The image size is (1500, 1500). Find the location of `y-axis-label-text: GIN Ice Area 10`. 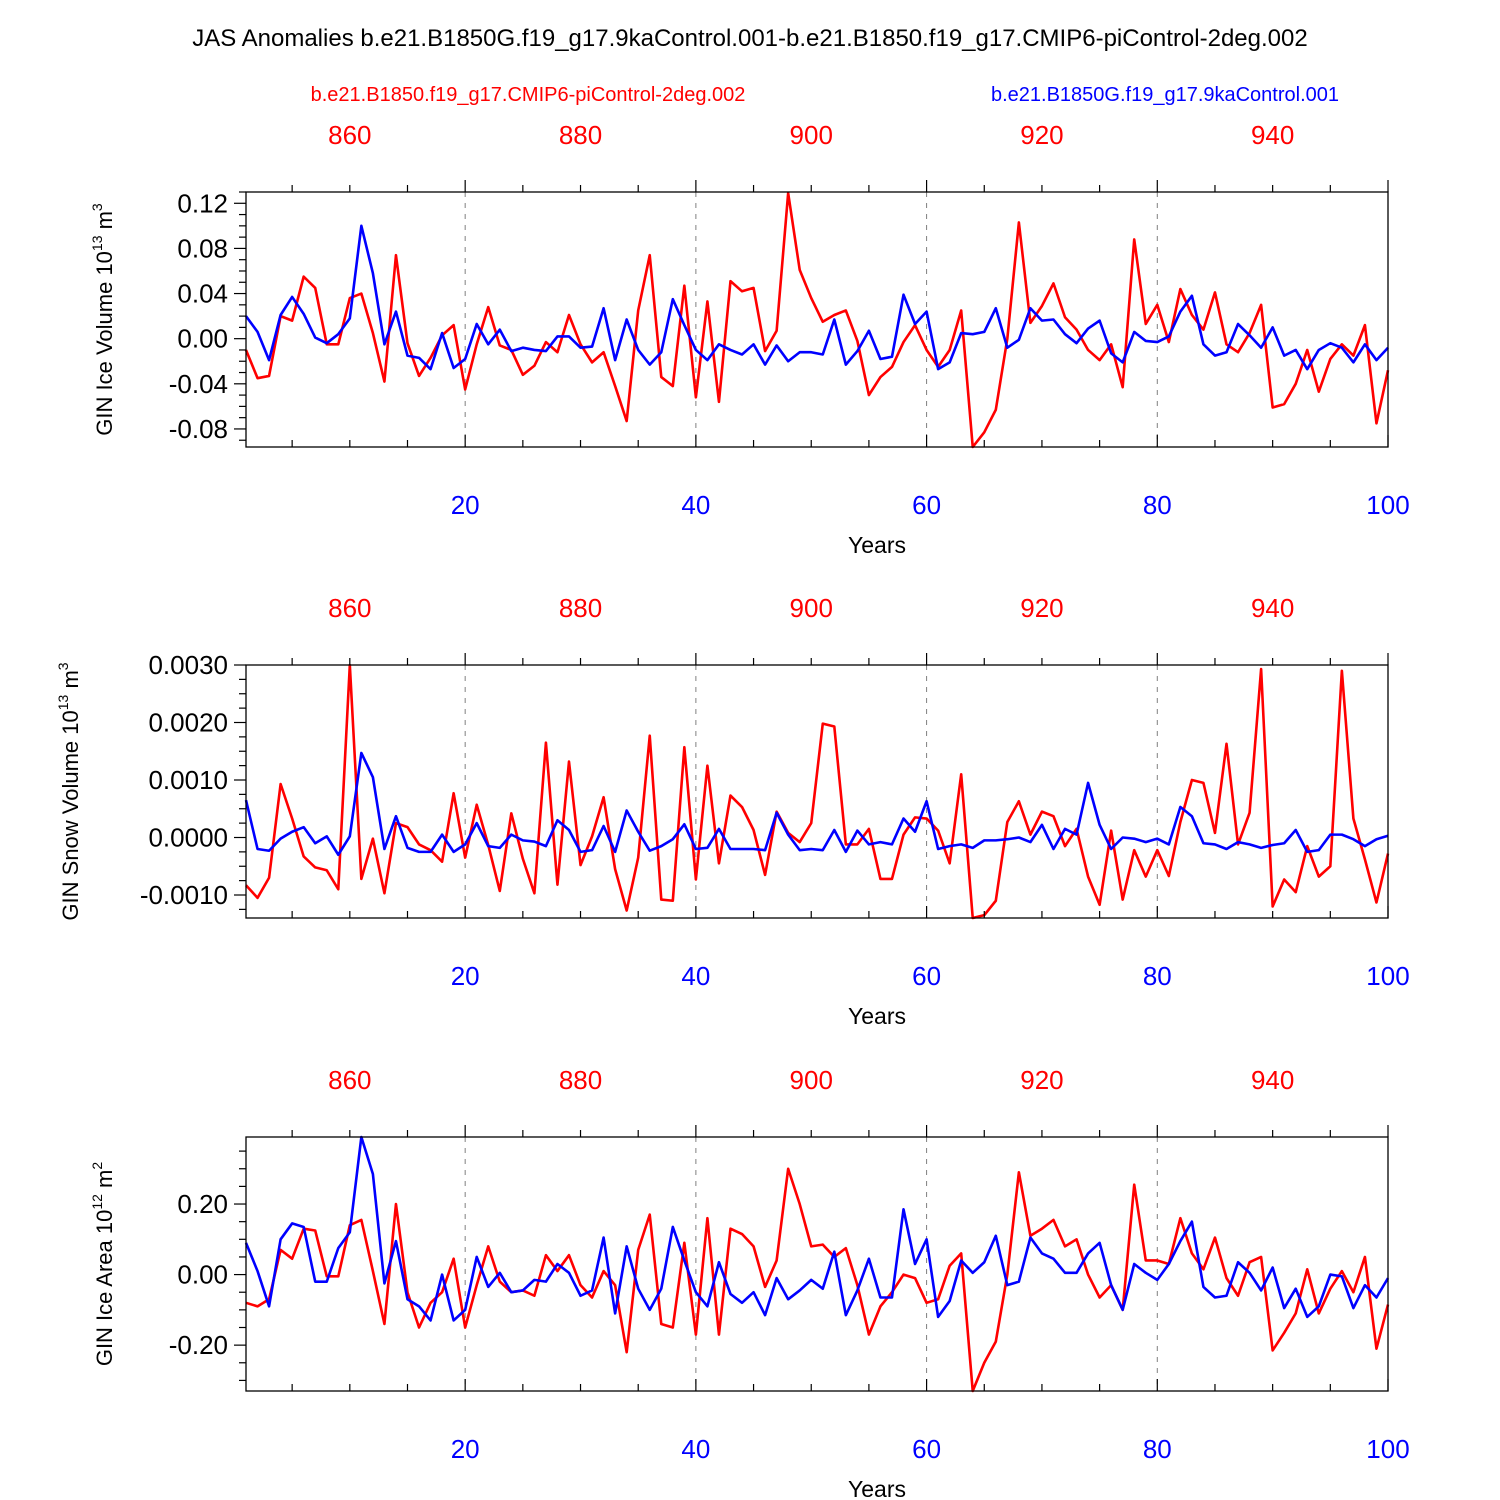

y-axis-label-text: GIN Ice Area 10 is located at coordinates (104, 1288).